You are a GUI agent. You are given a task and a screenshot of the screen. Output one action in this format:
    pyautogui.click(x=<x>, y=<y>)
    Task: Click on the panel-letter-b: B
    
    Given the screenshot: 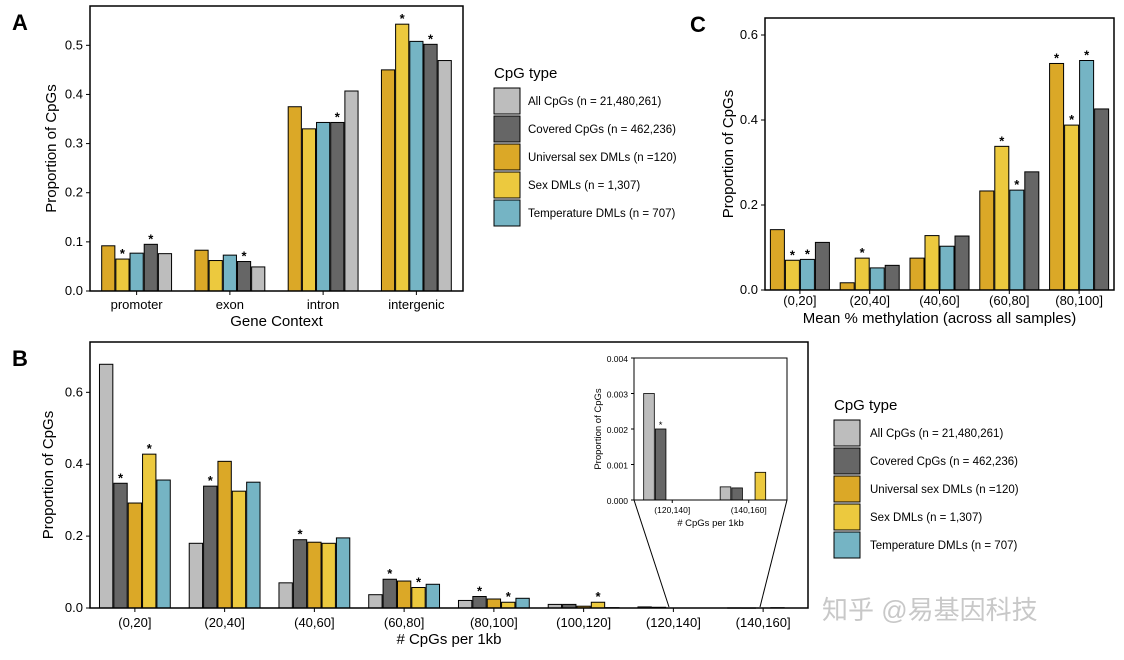 What is the action you would take?
    pyautogui.click(x=20, y=358)
    